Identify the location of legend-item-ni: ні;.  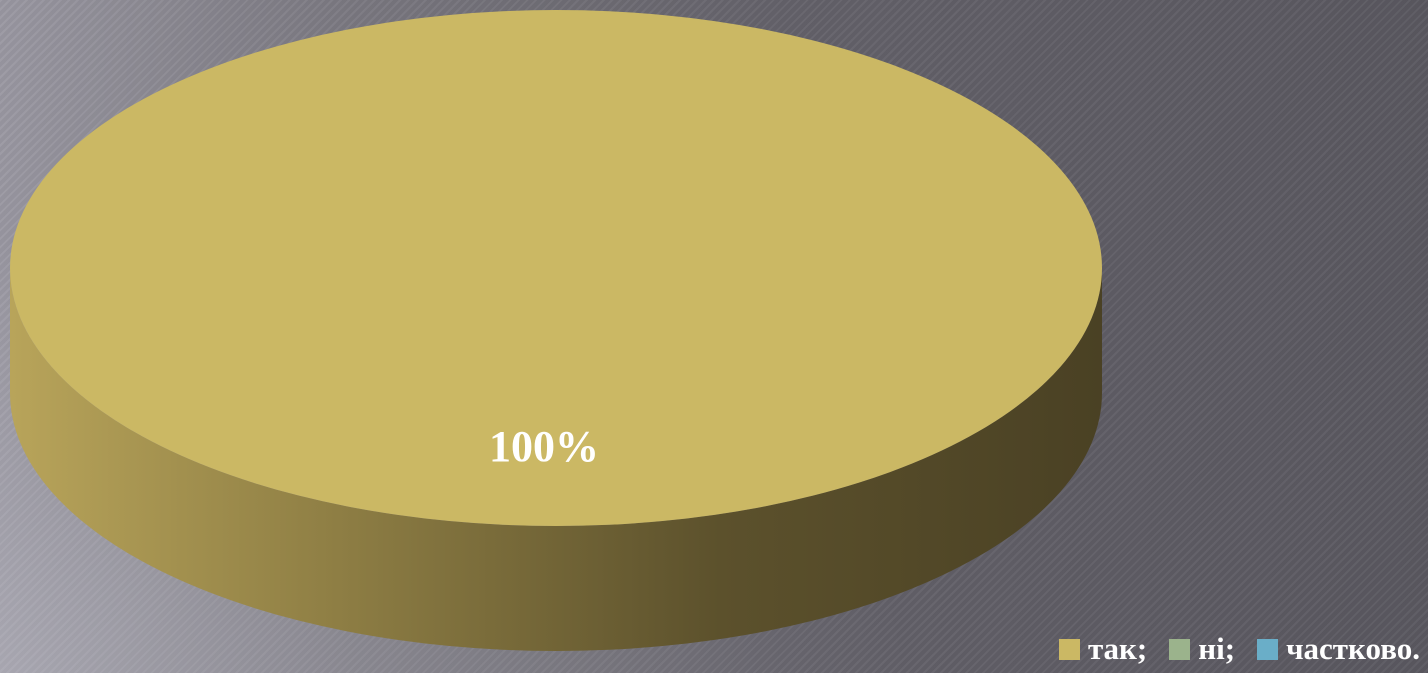
(1202, 649).